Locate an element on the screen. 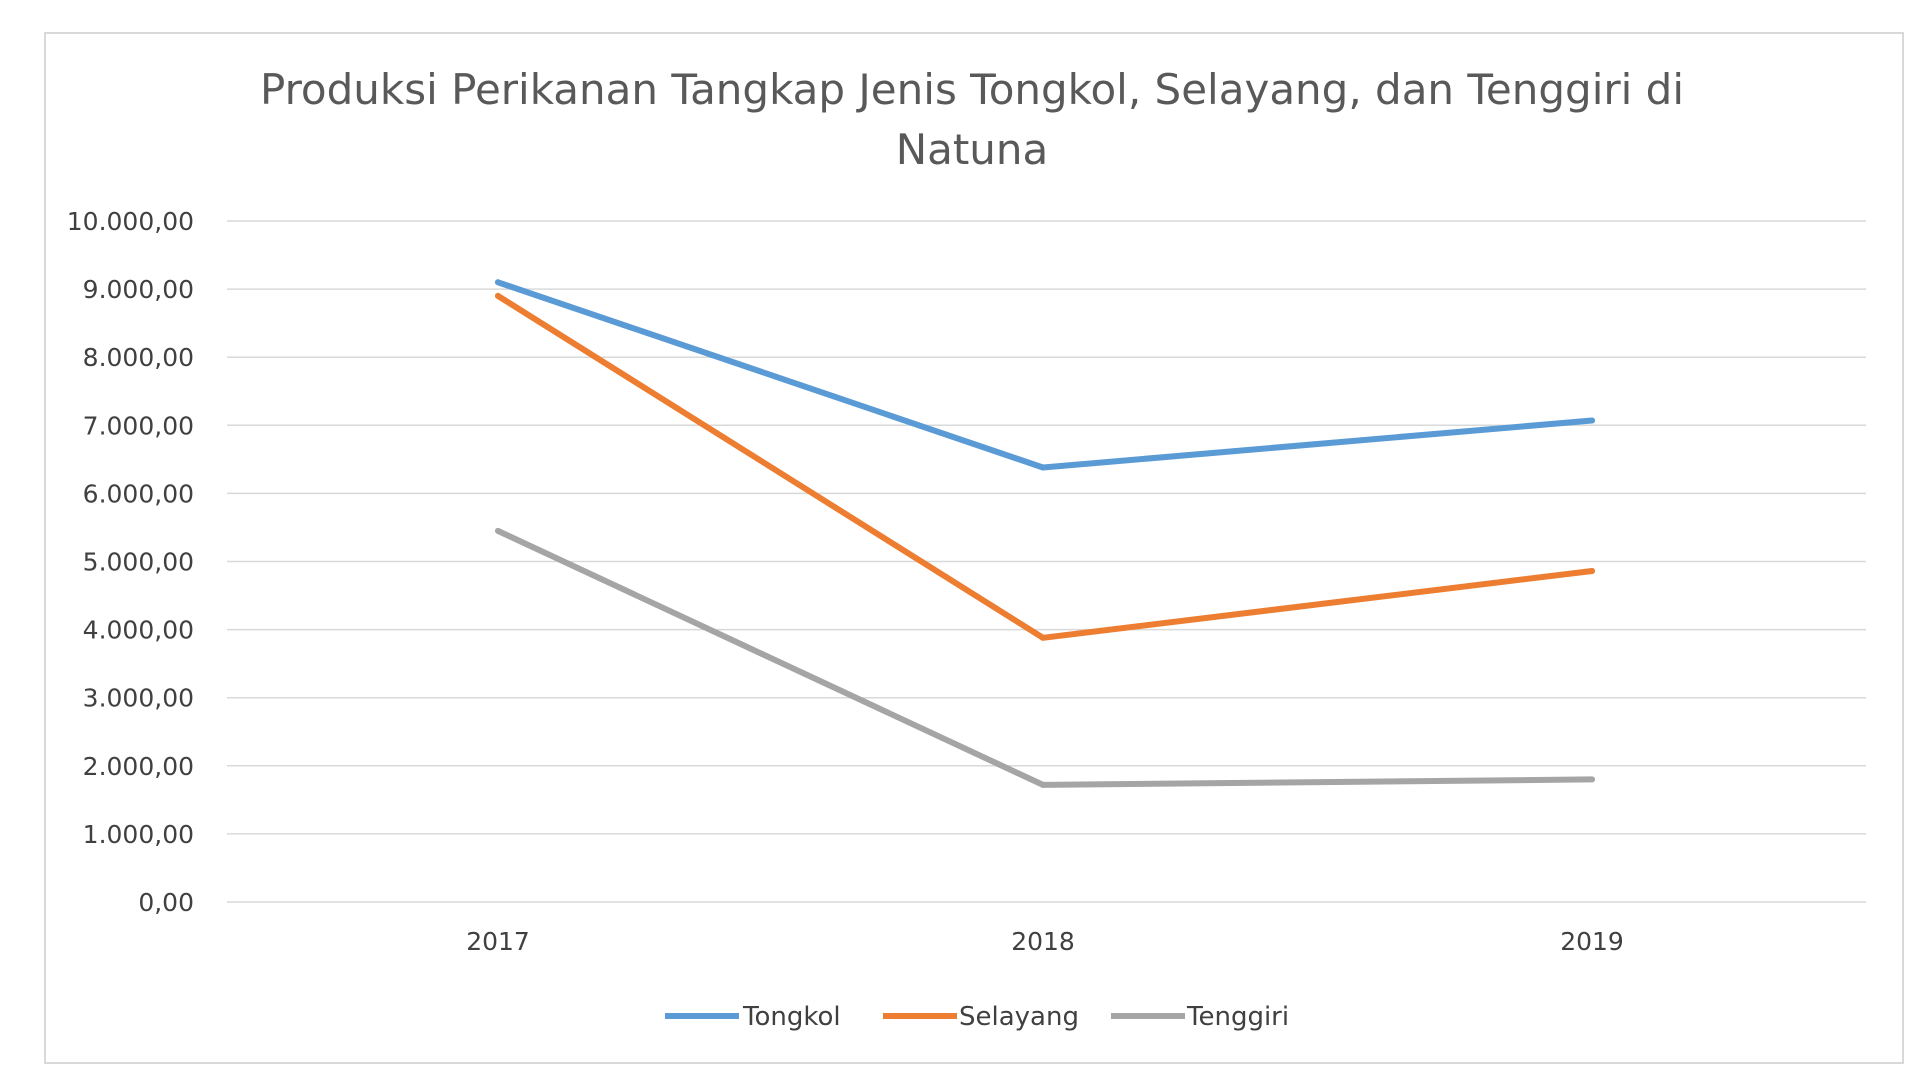 The height and width of the screenshot is (1090, 1920). legend-item-selayang: Selayang is located at coordinates (981, 1017).